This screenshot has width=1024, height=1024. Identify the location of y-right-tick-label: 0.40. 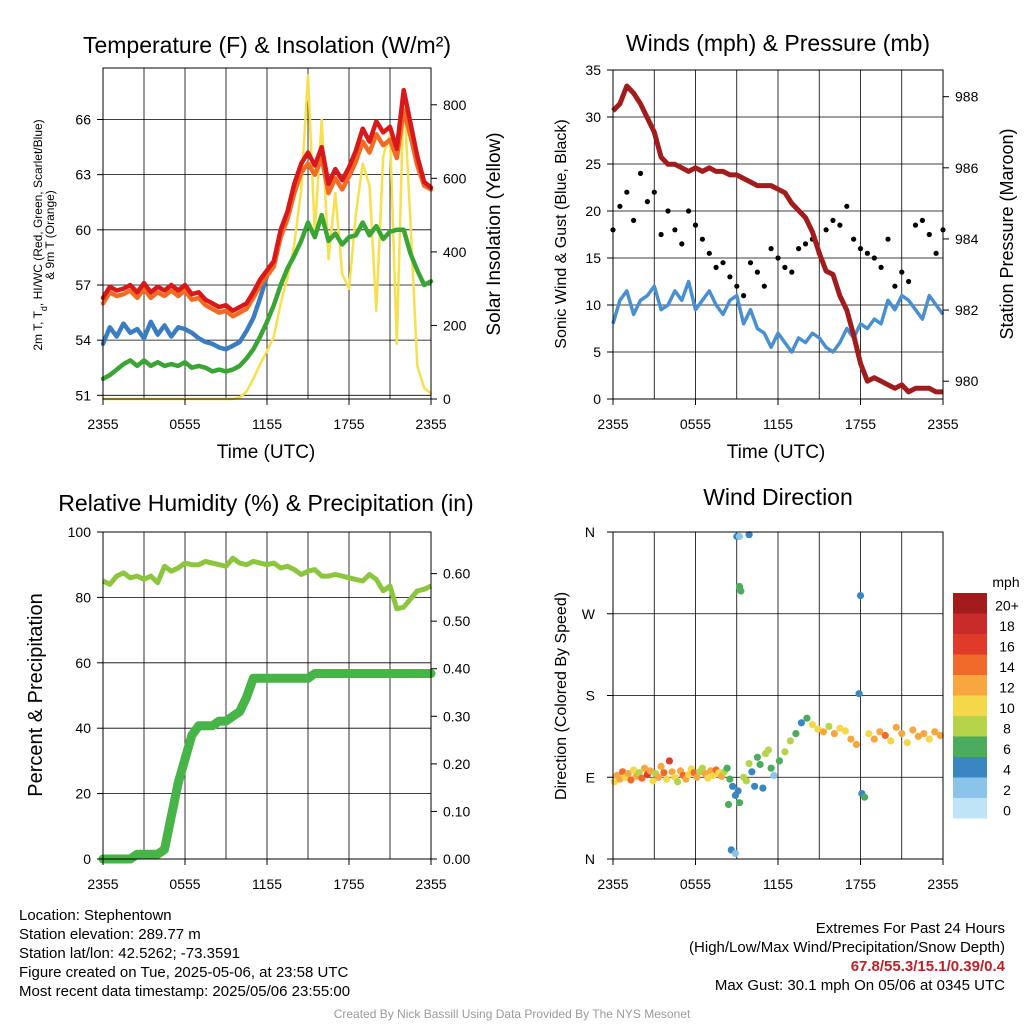
(456, 669).